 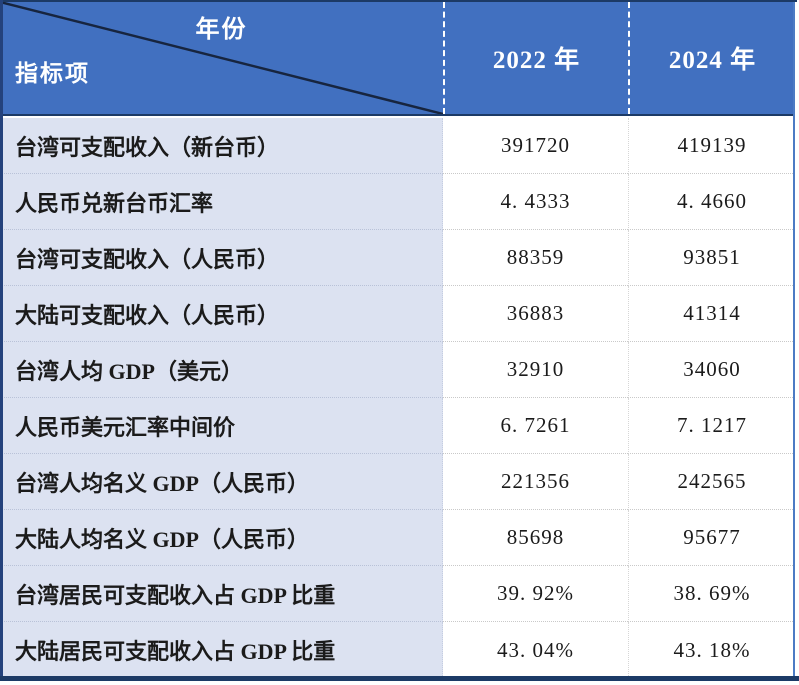 I want to click on row-label: 大陆人均名义 GDP（人民币）, so click(x=221, y=538).